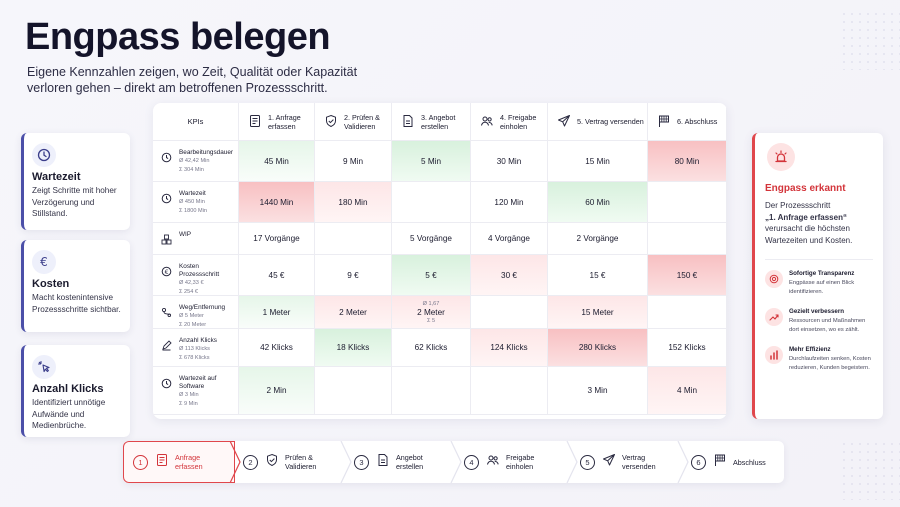 This screenshot has height=507, width=900. I want to click on row-label-stat: Σ 678 Klicks, so click(194, 357).